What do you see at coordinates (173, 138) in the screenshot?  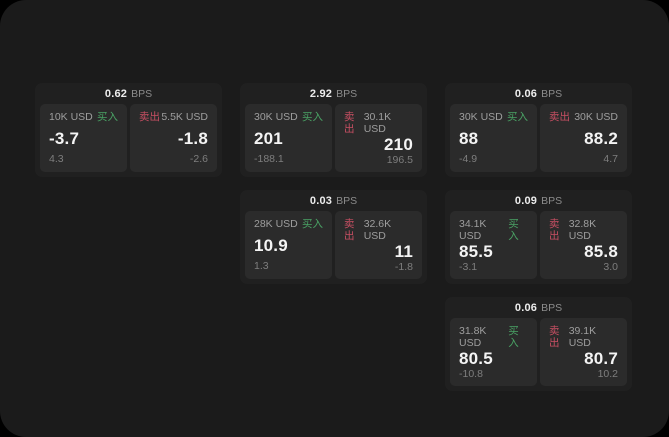 I see `sell-quote-panel: 卖出 5.5K USD -1.8 -2.6` at bounding box center [173, 138].